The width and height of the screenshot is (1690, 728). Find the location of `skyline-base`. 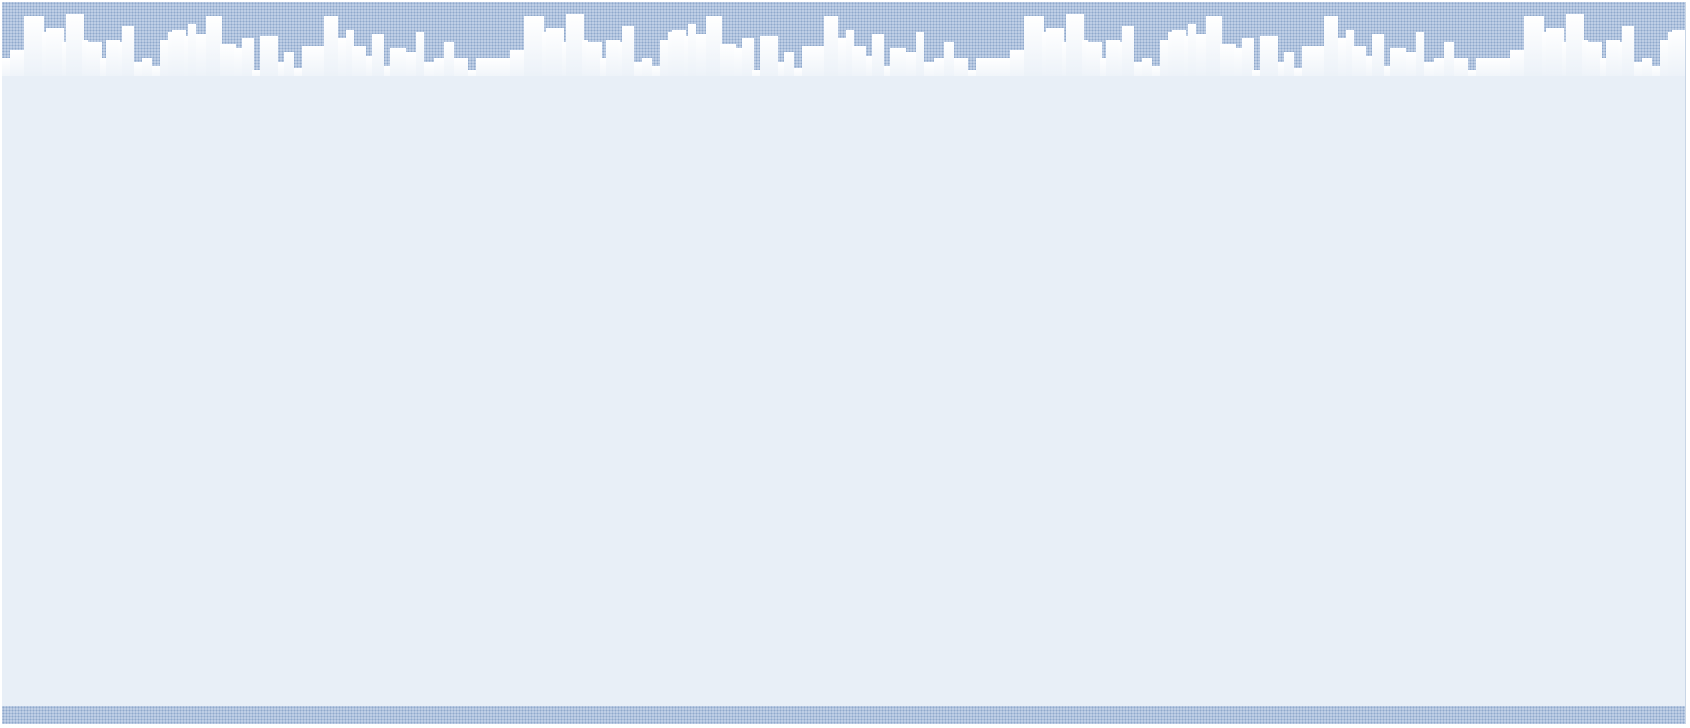

skyline-base is located at coordinates (843, 82).